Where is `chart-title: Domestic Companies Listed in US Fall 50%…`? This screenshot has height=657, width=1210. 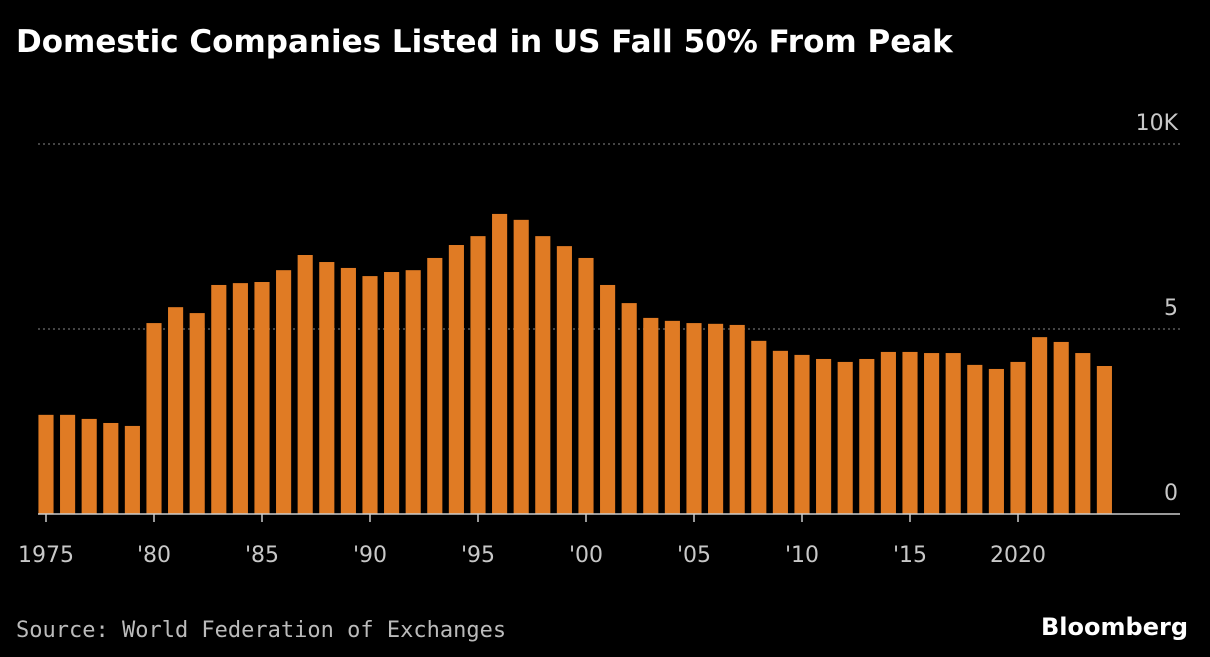 chart-title: Domestic Companies Listed in US Fall 50%… is located at coordinates (485, 42).